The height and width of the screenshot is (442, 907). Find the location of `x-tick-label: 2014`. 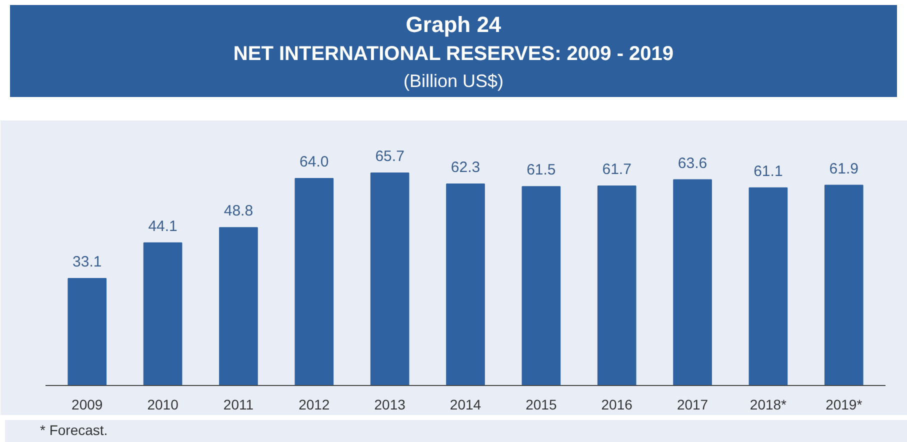

x-tick-label: 2014 is located at coordinates (466, 404).